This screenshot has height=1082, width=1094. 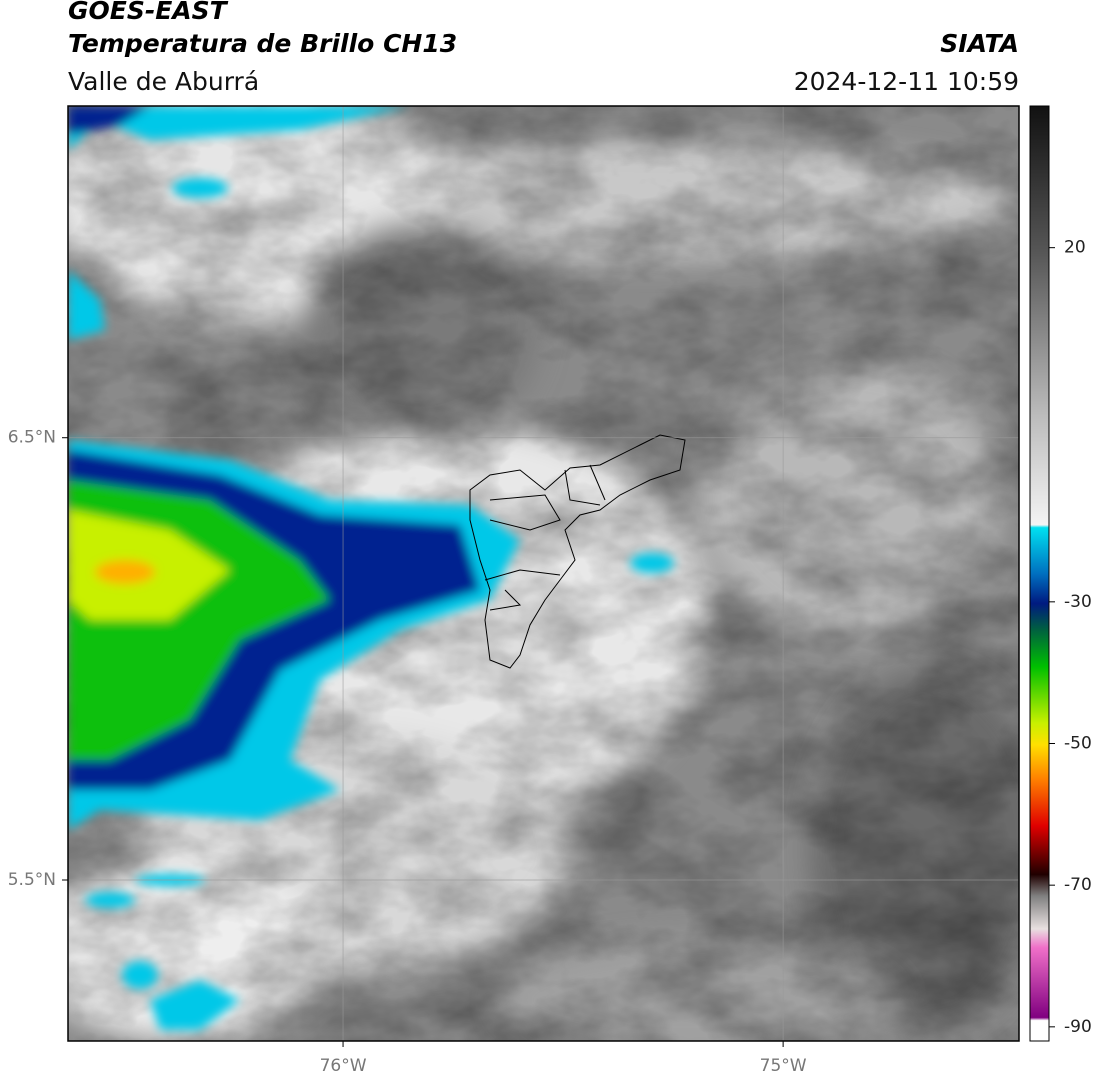 I want to click on lon-tick-label: 75°W, so click(x=783, y=1066).